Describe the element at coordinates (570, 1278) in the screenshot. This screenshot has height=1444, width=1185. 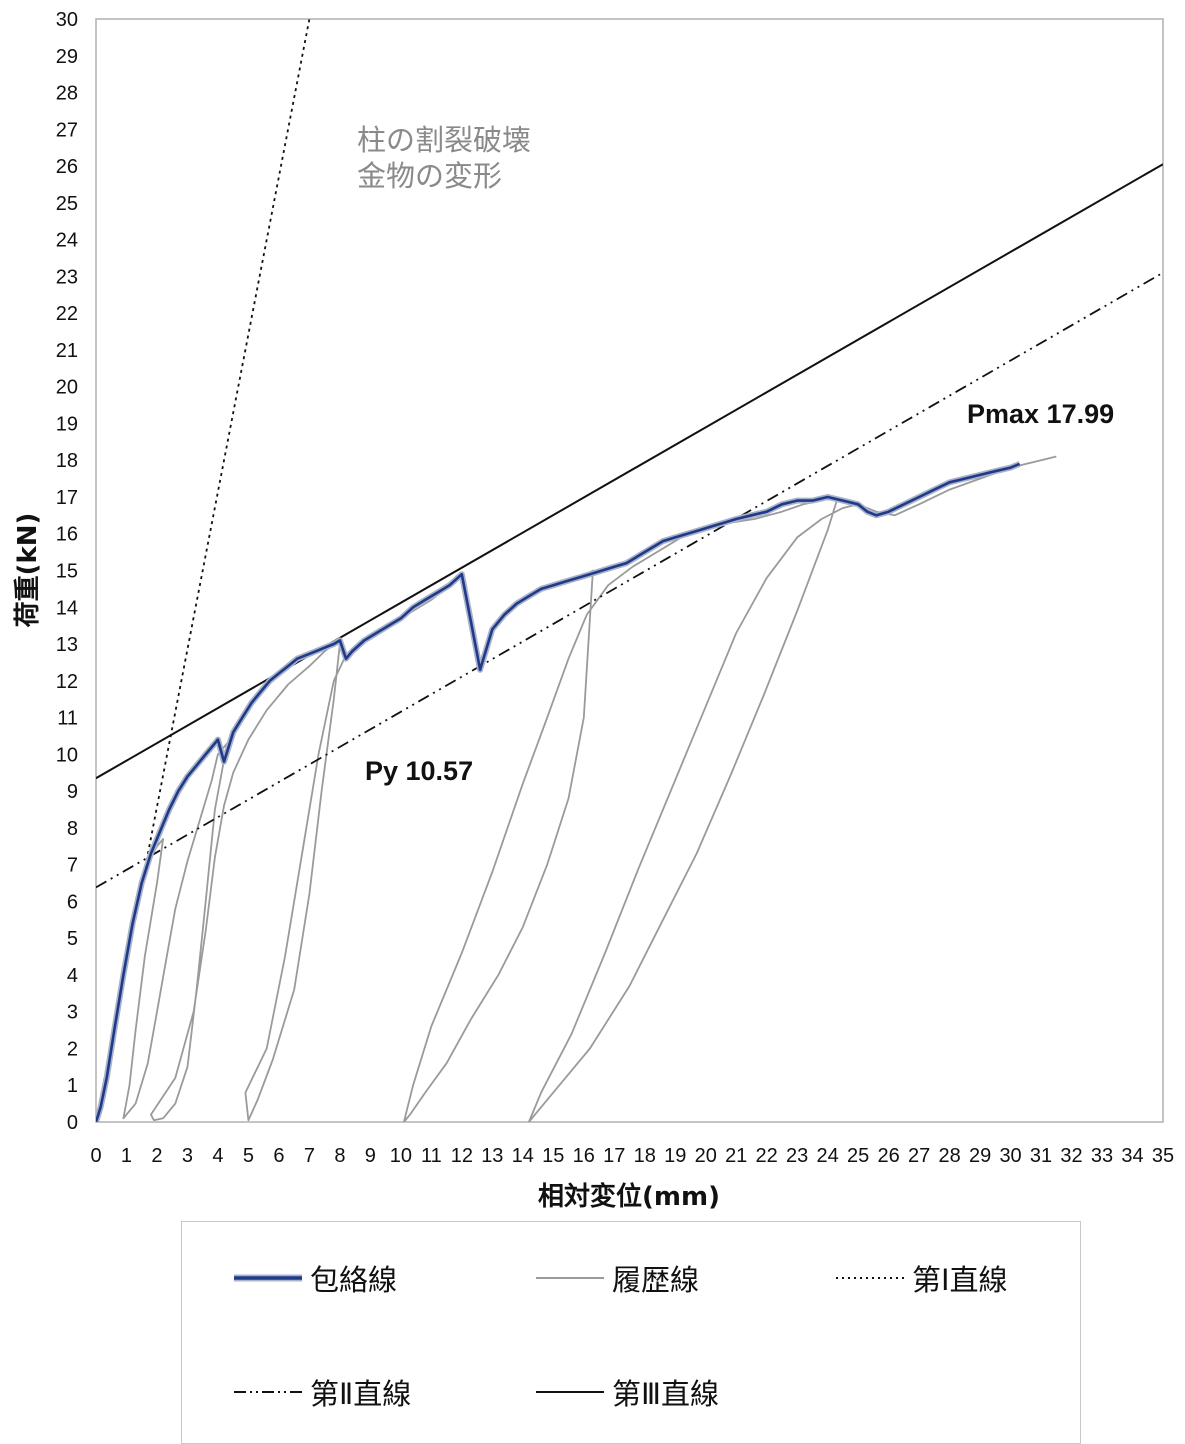
I see `legend-swatch-hysteresis` at that location.